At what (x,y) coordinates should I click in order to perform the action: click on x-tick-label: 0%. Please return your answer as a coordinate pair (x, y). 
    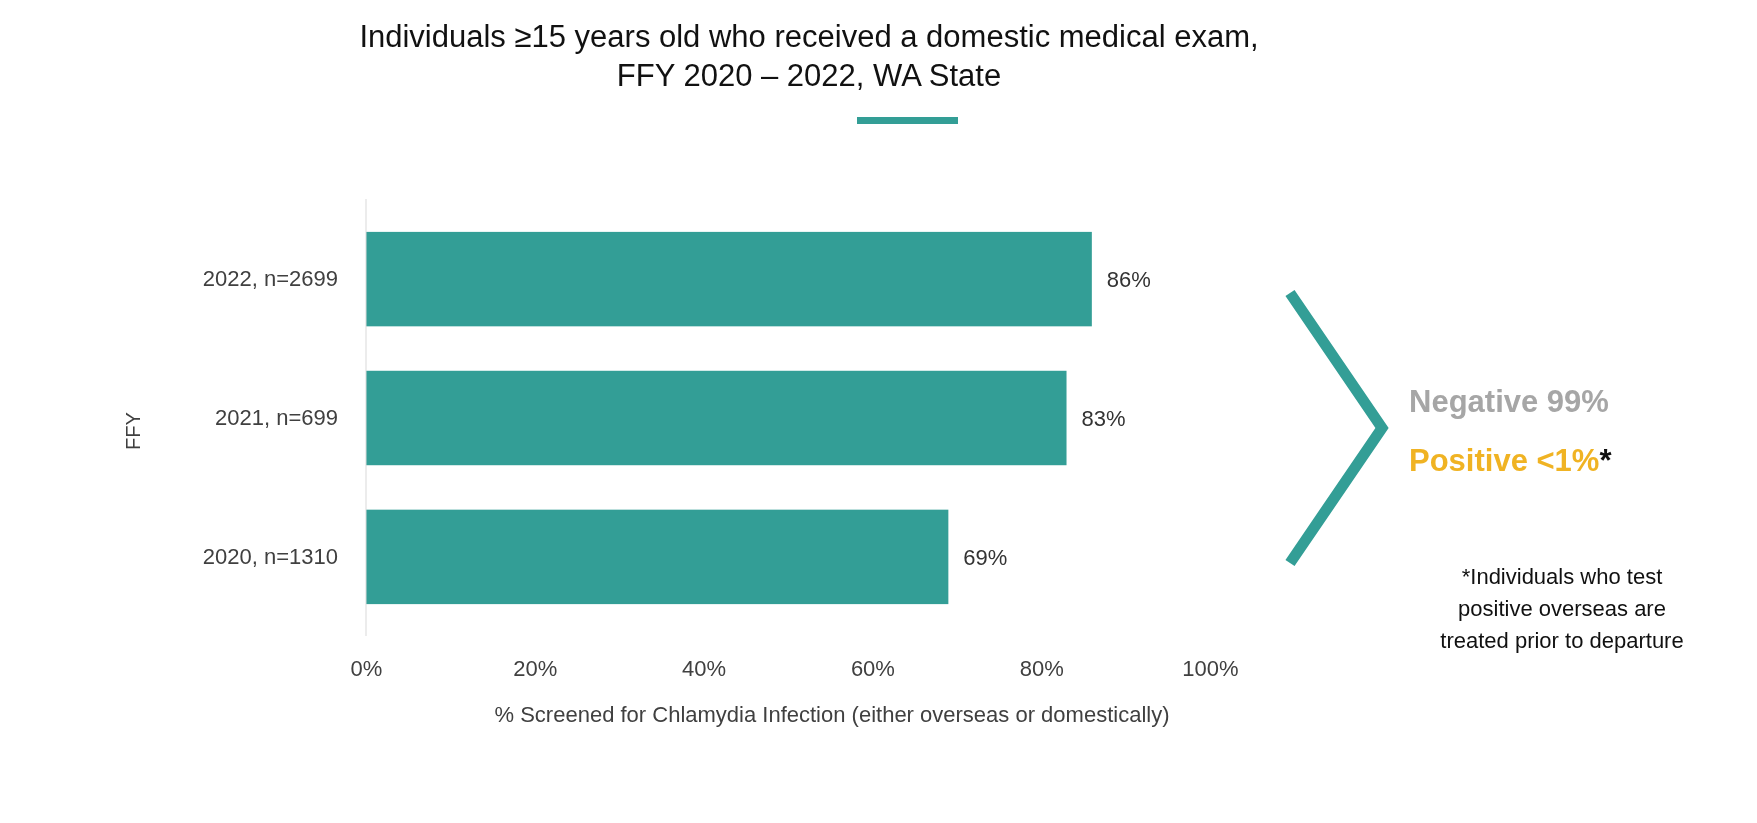
    Looking at the image, I should click on (366, 668).